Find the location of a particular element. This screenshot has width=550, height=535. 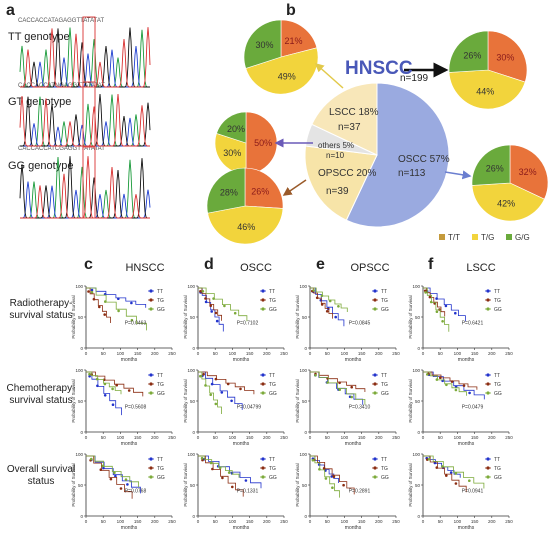

genotype-pie-hnscc: 30% 44% 26% is located at coordinates (488, 70).